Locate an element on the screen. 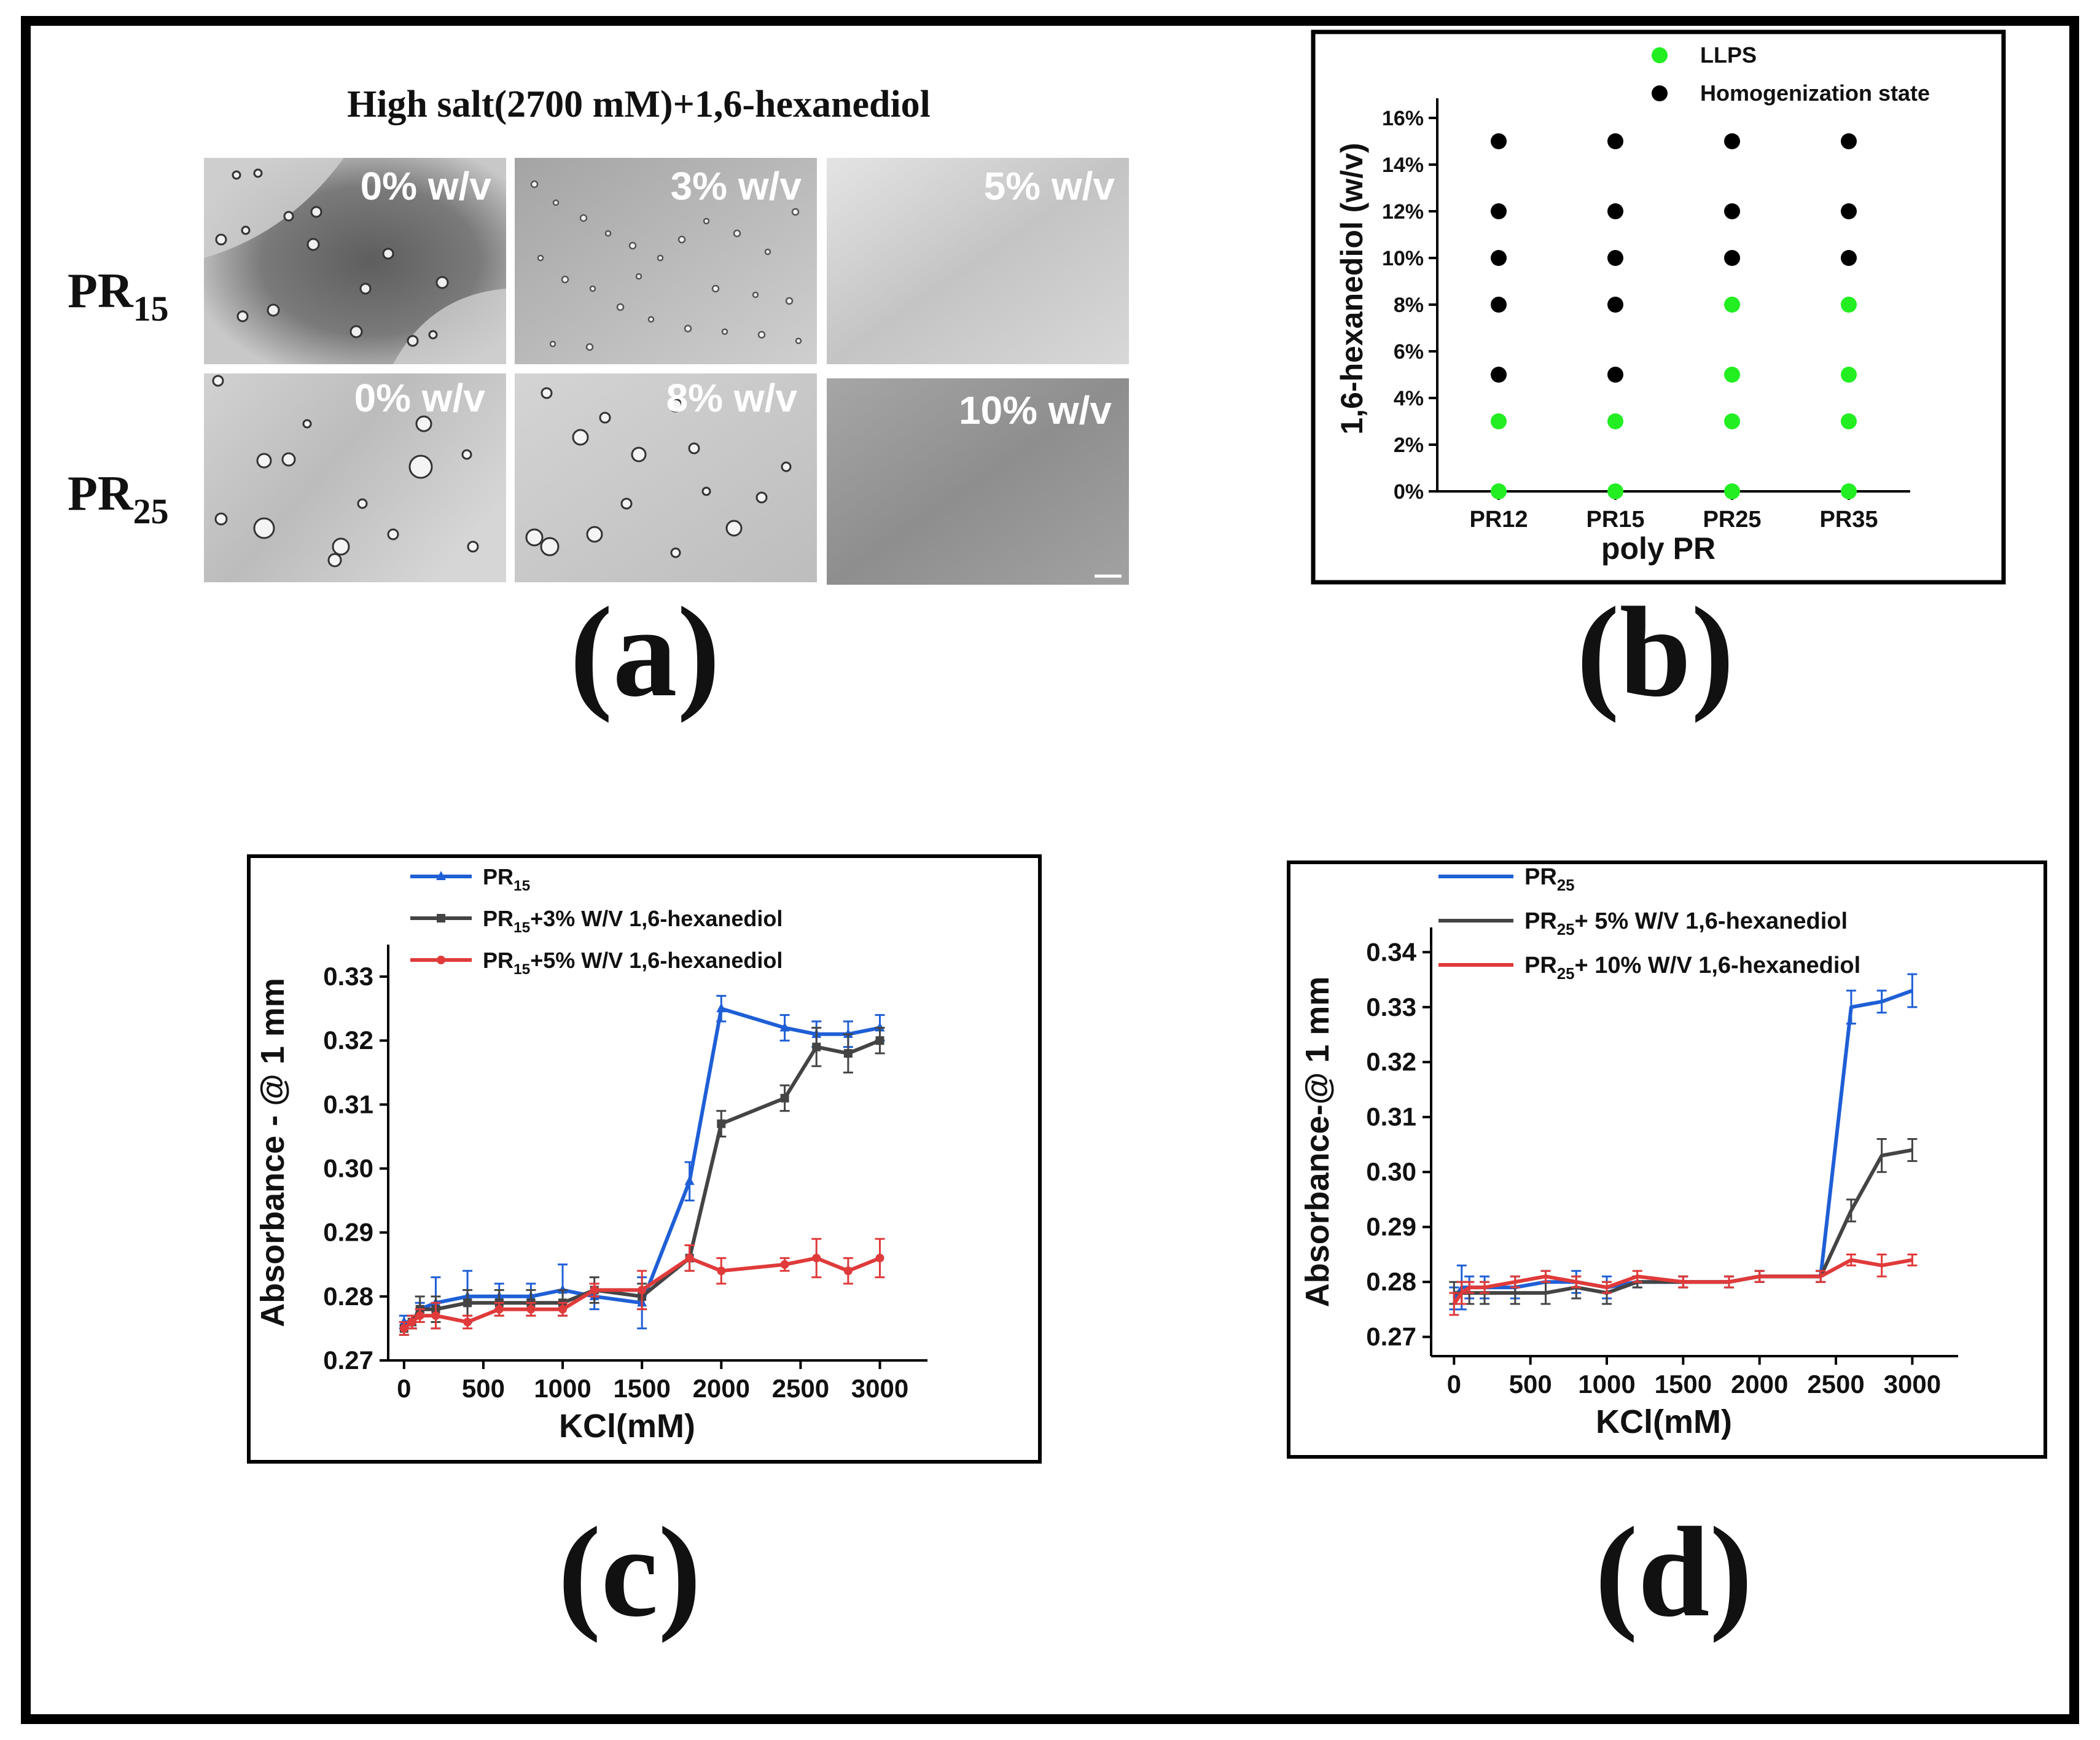 This screenshot has width=2100, height=1740. tile-label: 8% w/v is located at coordinates (732, 398).